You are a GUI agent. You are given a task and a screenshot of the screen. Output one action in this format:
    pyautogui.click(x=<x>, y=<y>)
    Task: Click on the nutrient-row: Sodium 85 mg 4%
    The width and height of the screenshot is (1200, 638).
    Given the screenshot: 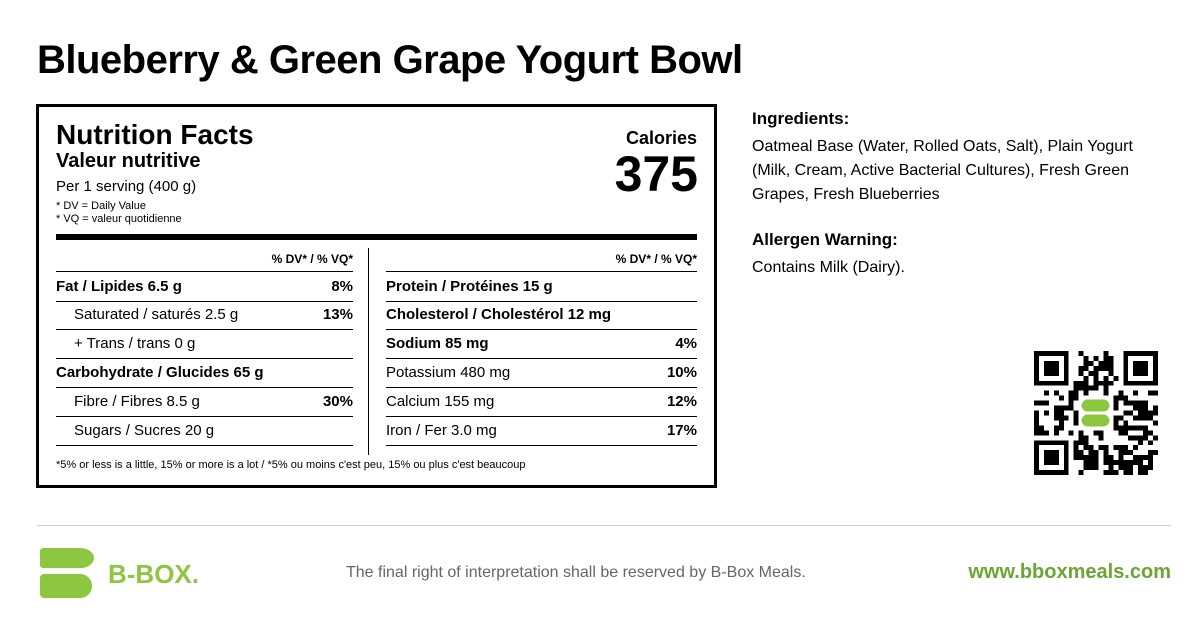 What is the action you would take?
    pyautogui.click(x=541, y=344)
    